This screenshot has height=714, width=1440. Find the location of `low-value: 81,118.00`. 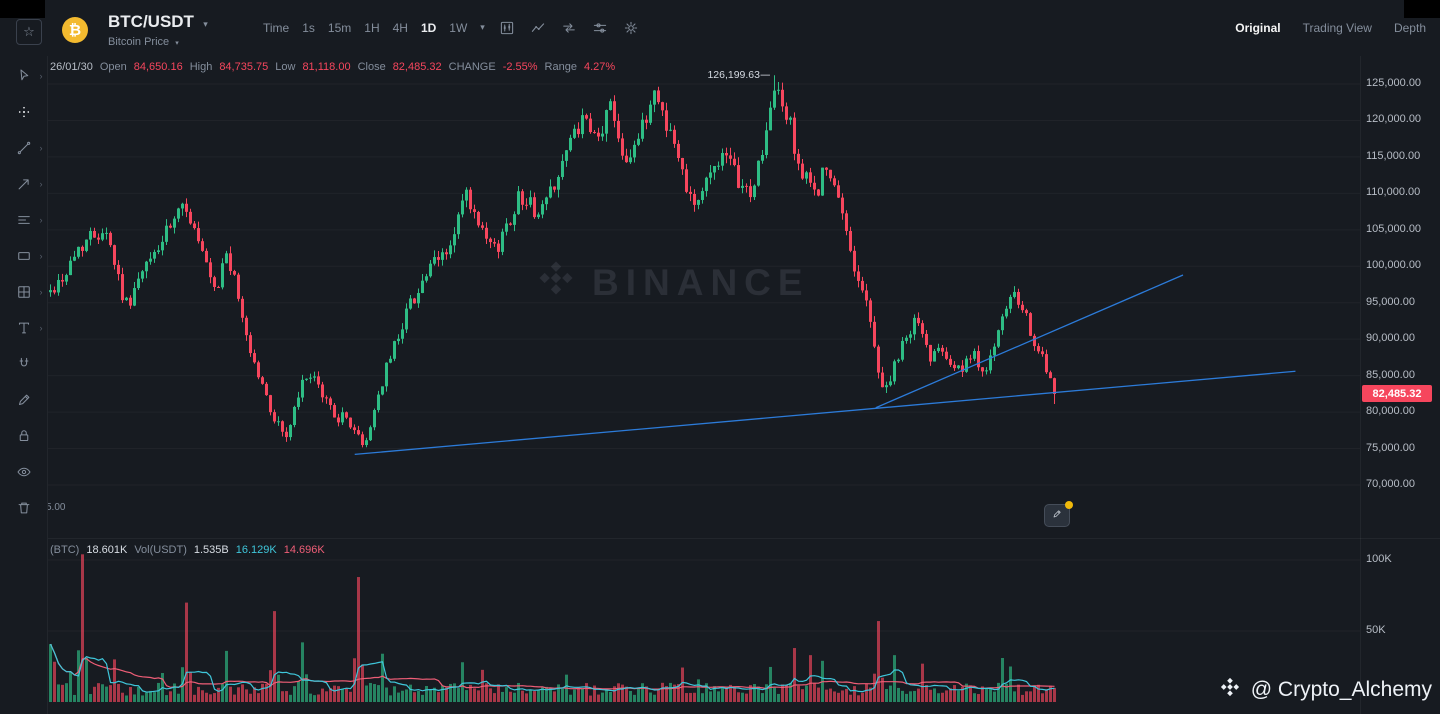

low-value: 81,118.00 is located at coordinates (326, 67).